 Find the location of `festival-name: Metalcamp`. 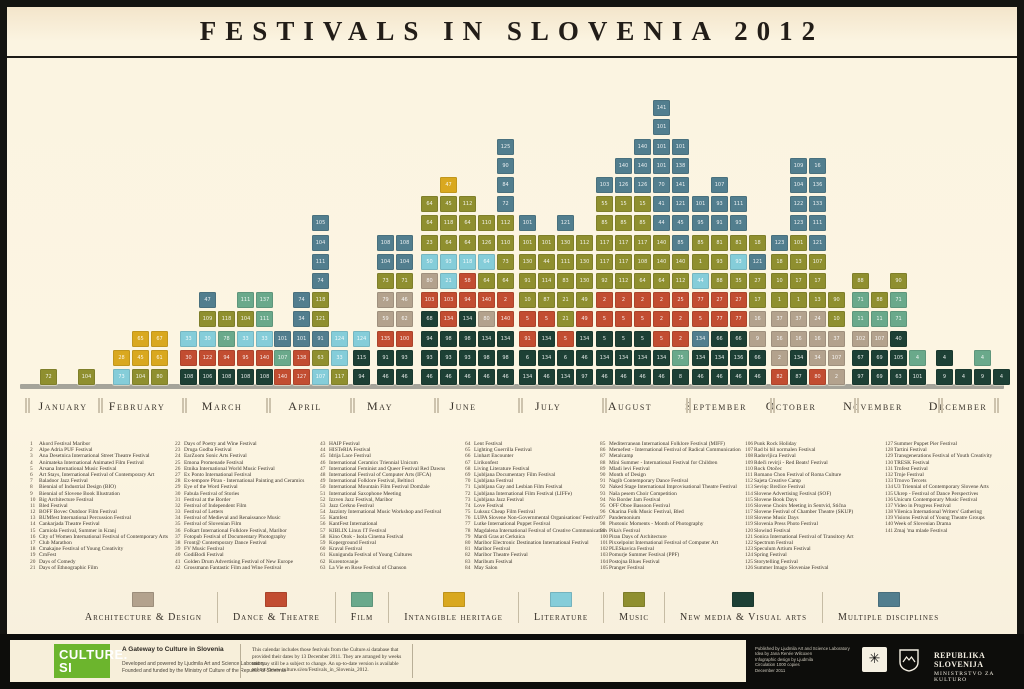

festival-name: Metalcamp is located at coordinates (621, 456).